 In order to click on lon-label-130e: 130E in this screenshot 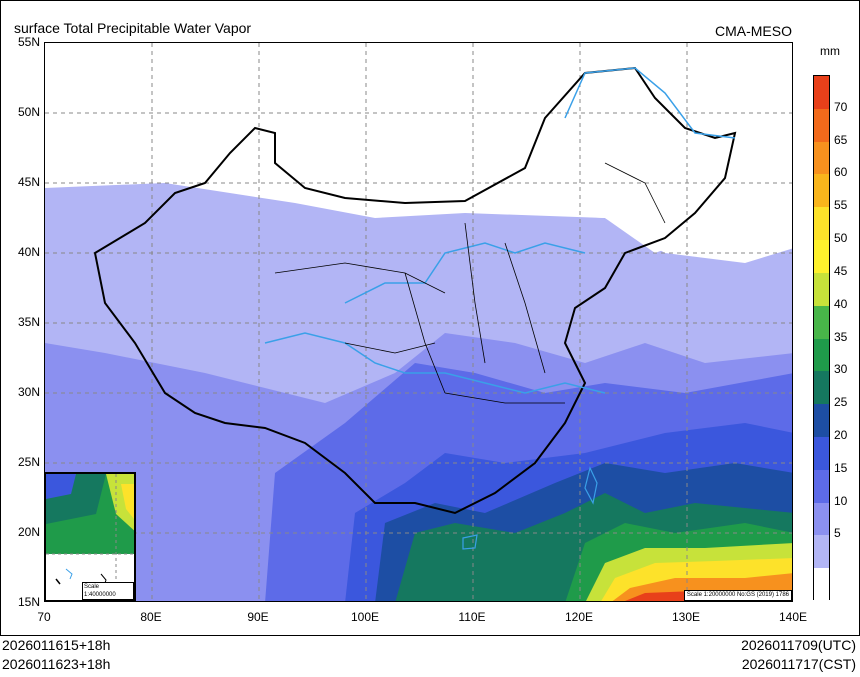, I will do `click(686, 617)`.